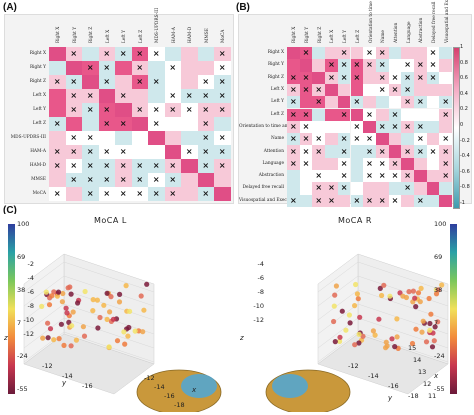 This screenshot has height=415, width=474. Describe the element at coordinates (464, 93) in the screenshot. I see `colorbar-tick-label: 0.4` at that location.